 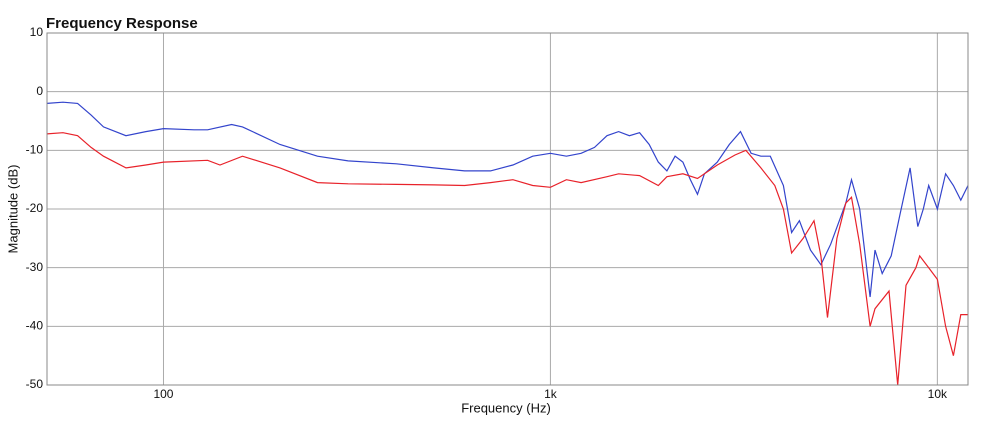 I want to click on x-tick-label: 10k, so click(x=938, y=394).